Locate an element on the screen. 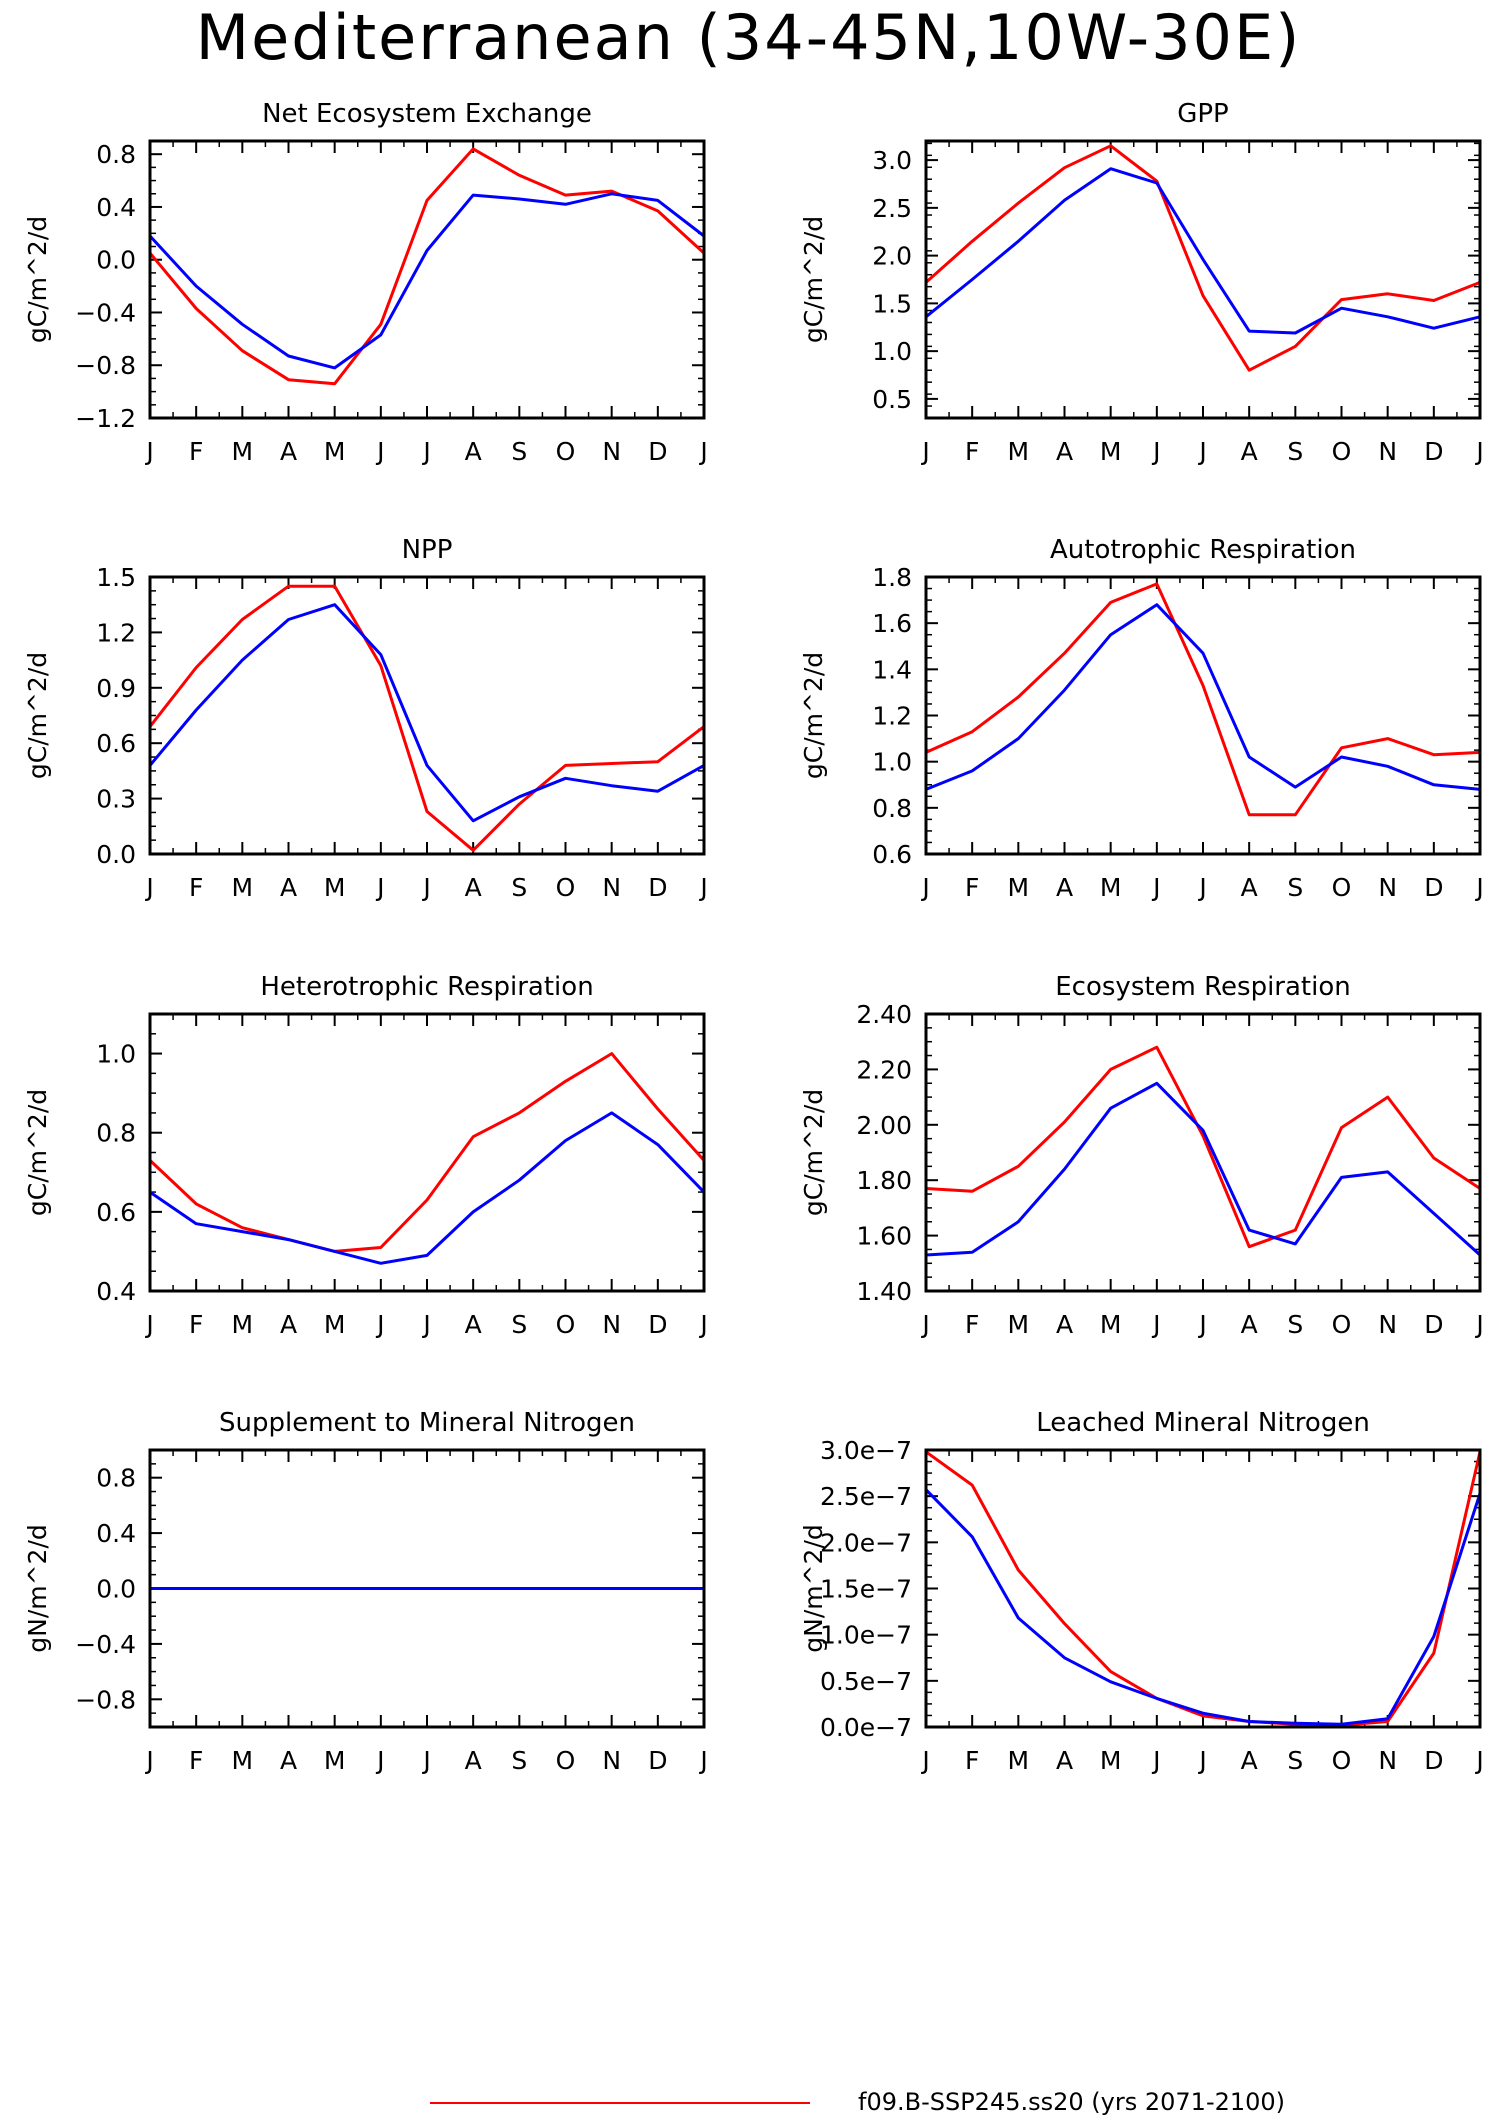 Image resolution: width=1497 pixels, height=2120 pixels. y-tick-label: 0.5 is located at coordinates (892, 399).